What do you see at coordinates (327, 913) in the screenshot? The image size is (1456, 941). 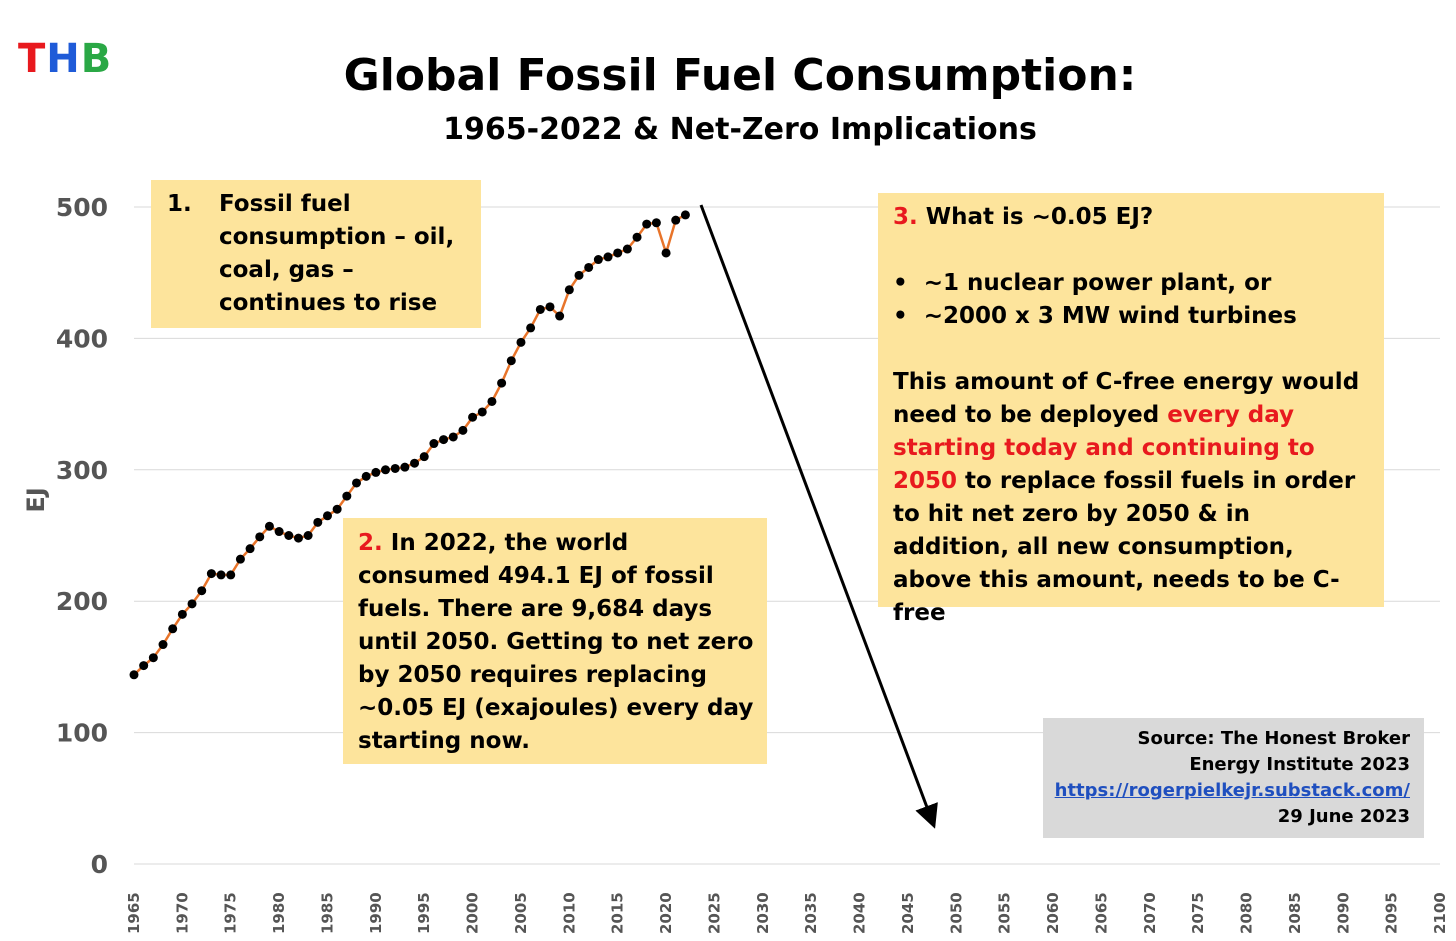 I see `x-tick-label: 1985` at bounding box center [327, 913].